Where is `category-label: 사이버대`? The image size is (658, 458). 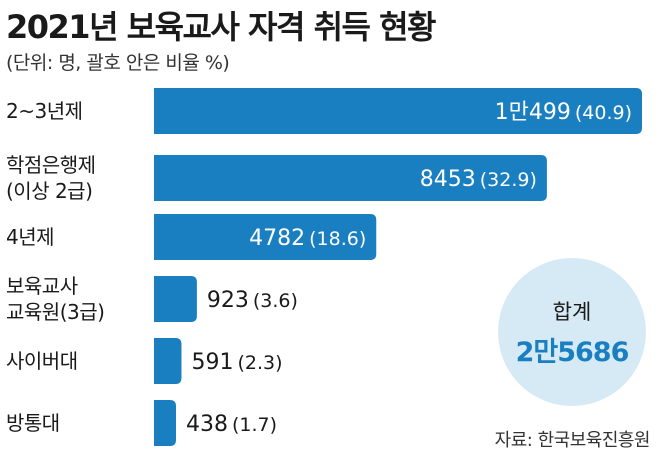 category-label: 사이버대 is located at coordinates (42, 361).